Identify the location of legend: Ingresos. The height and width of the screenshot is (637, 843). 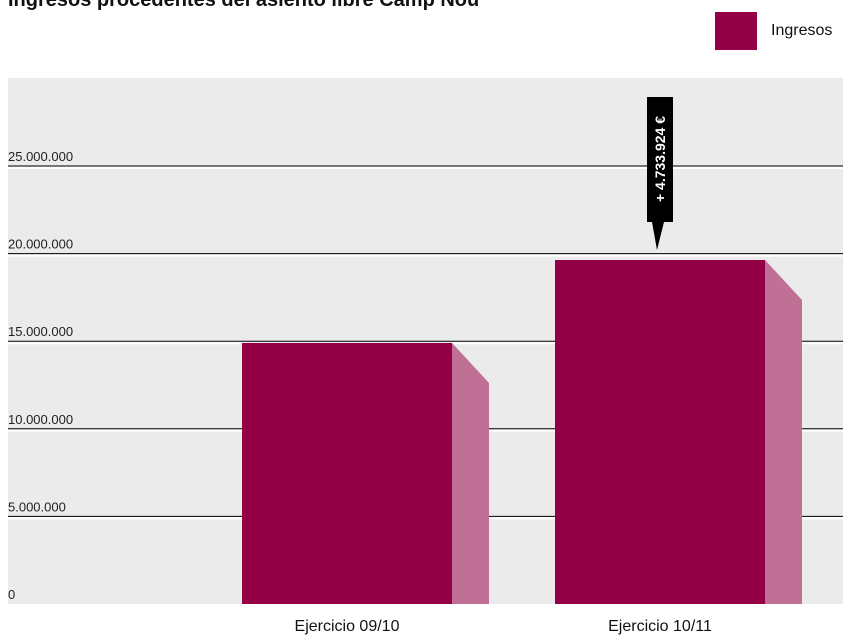
(773, 31).